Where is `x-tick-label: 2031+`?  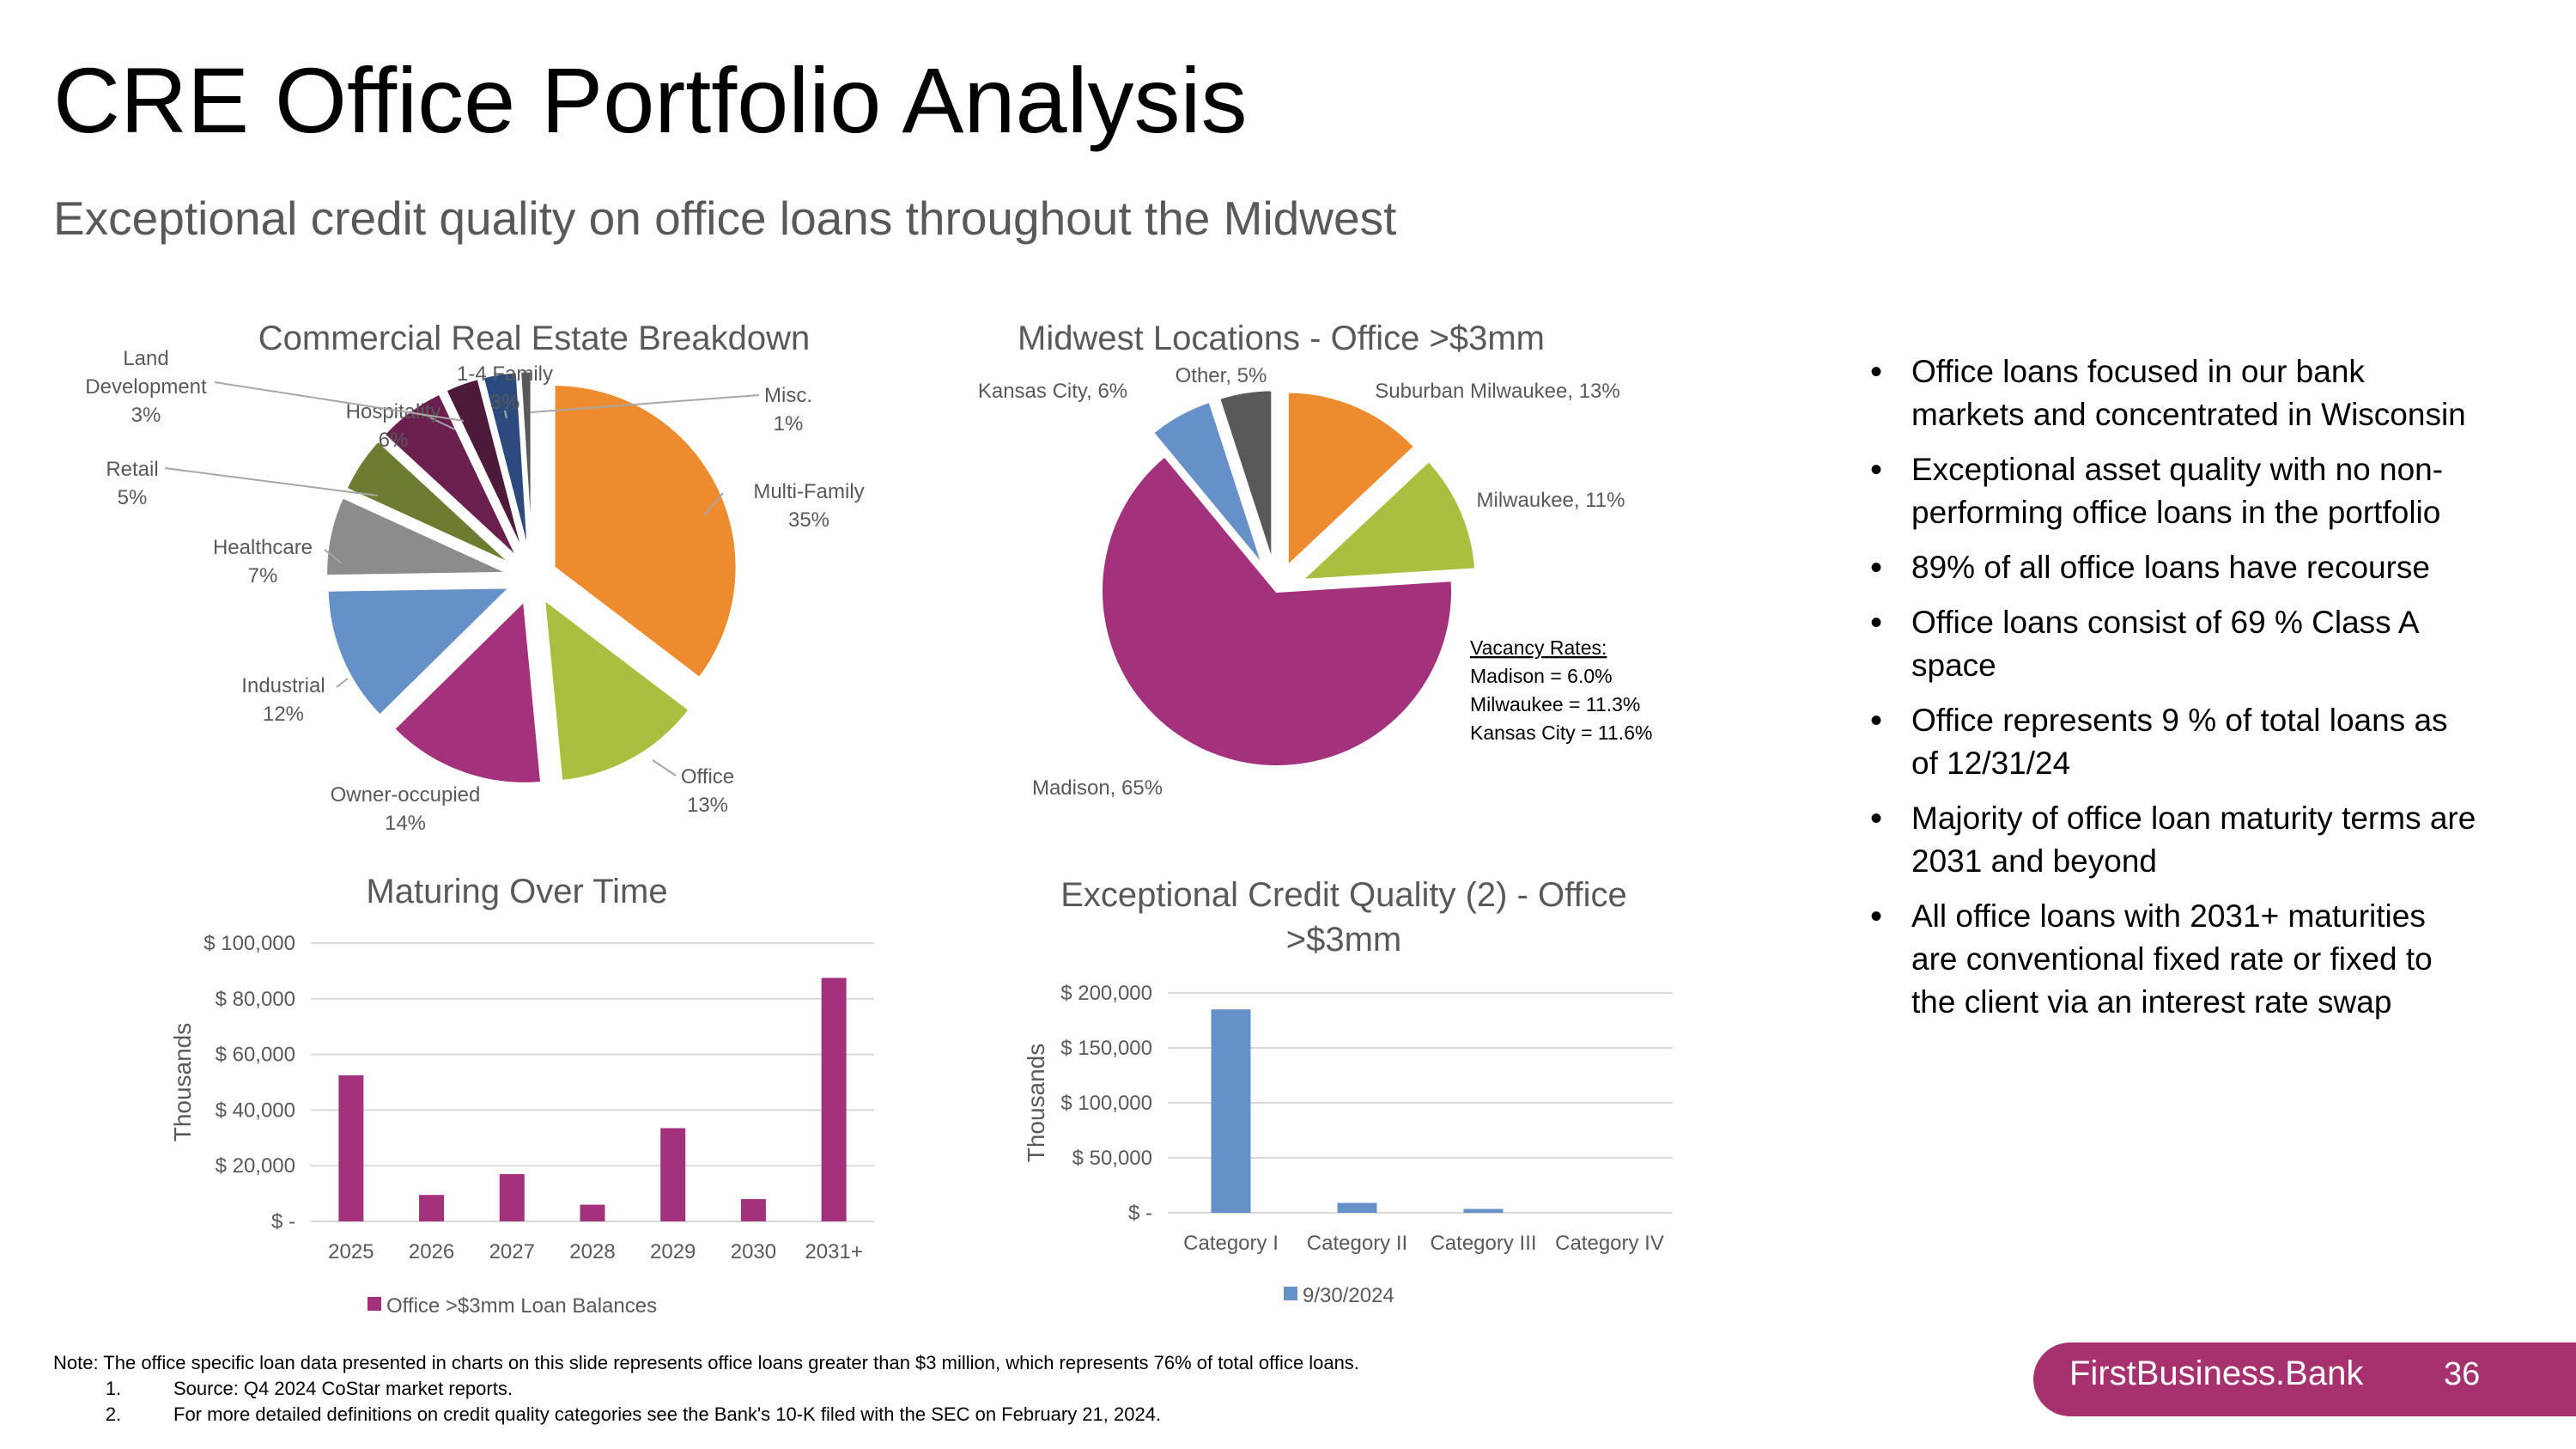 x-tick-label: 2031+ is located at coordinates (834, 1251).